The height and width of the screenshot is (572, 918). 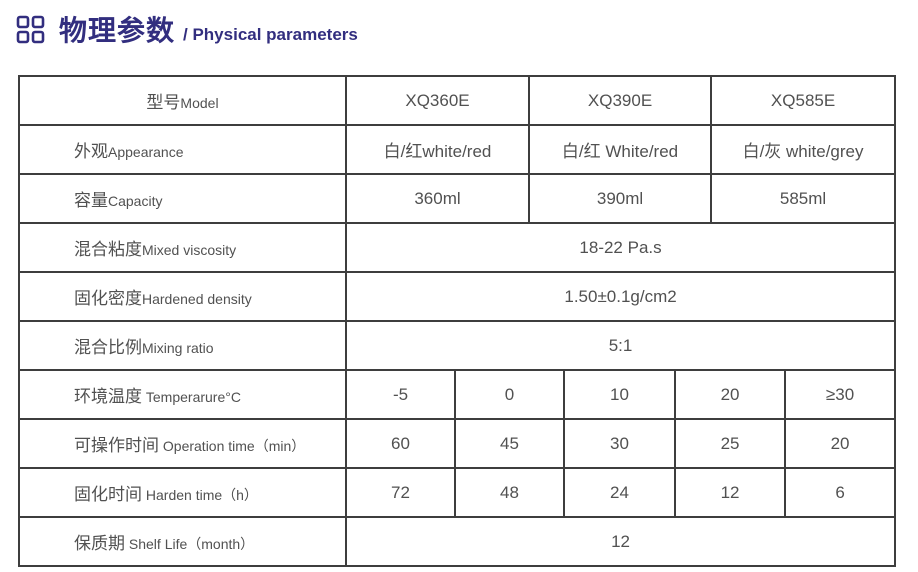 What do you see at coordinates (182, 443) in the screenshot?
I see `row-label: 可操作时间 Operation time（min）` at bounding box center [182, 443].